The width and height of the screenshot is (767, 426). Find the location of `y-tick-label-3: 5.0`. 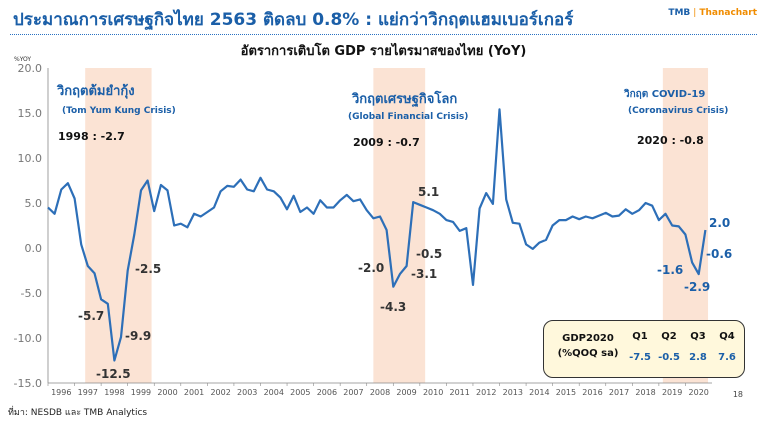

y-tick-label-3: 5.0 is located at coordinates (34, 203).